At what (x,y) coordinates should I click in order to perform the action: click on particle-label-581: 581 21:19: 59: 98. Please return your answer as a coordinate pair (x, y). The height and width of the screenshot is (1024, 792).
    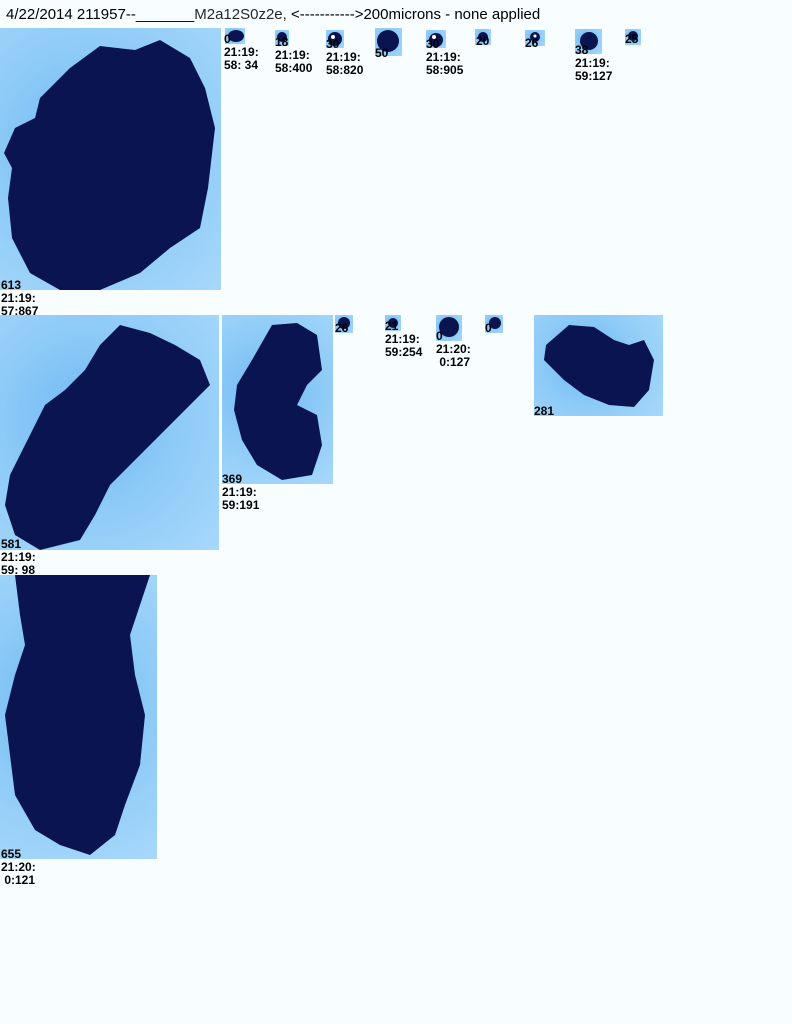
    Looking at the image, I should click on (18, 557).